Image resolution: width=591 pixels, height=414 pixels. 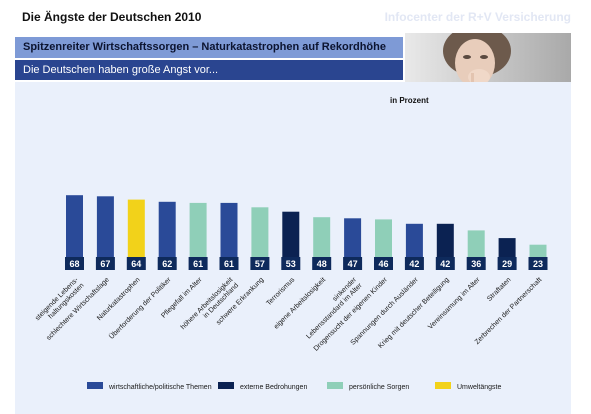 I want to click on category-label: Zerbrechen der Partnerschaft, so click(x=509, y=311).